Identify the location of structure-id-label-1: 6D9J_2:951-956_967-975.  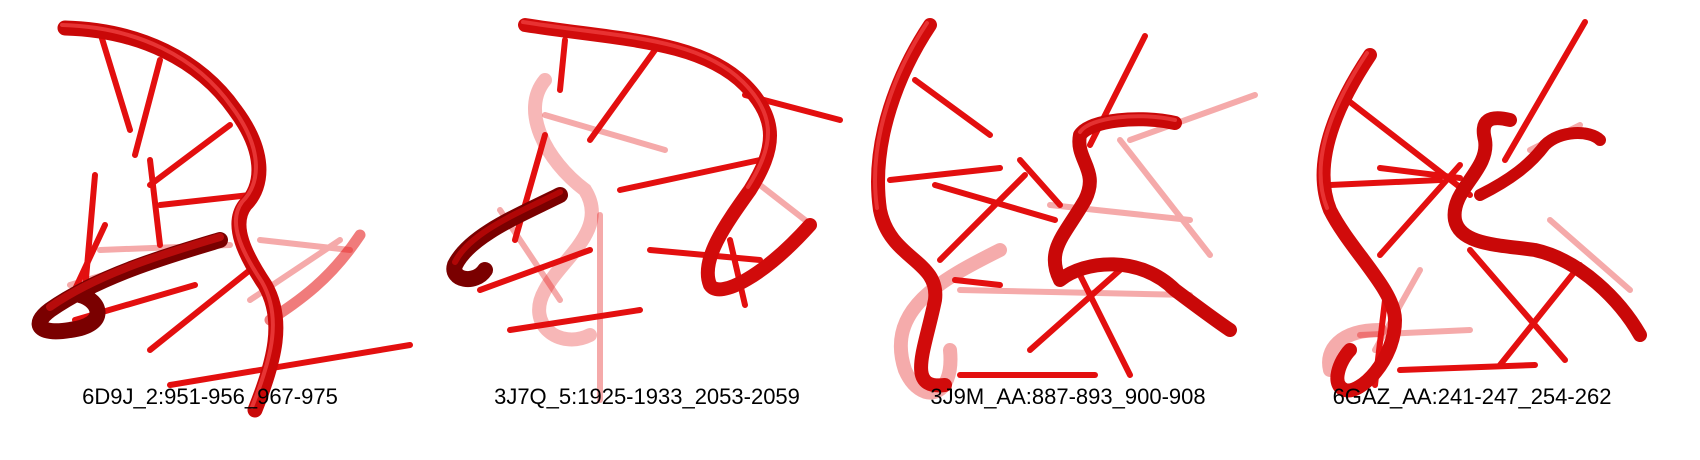
(210, 396).